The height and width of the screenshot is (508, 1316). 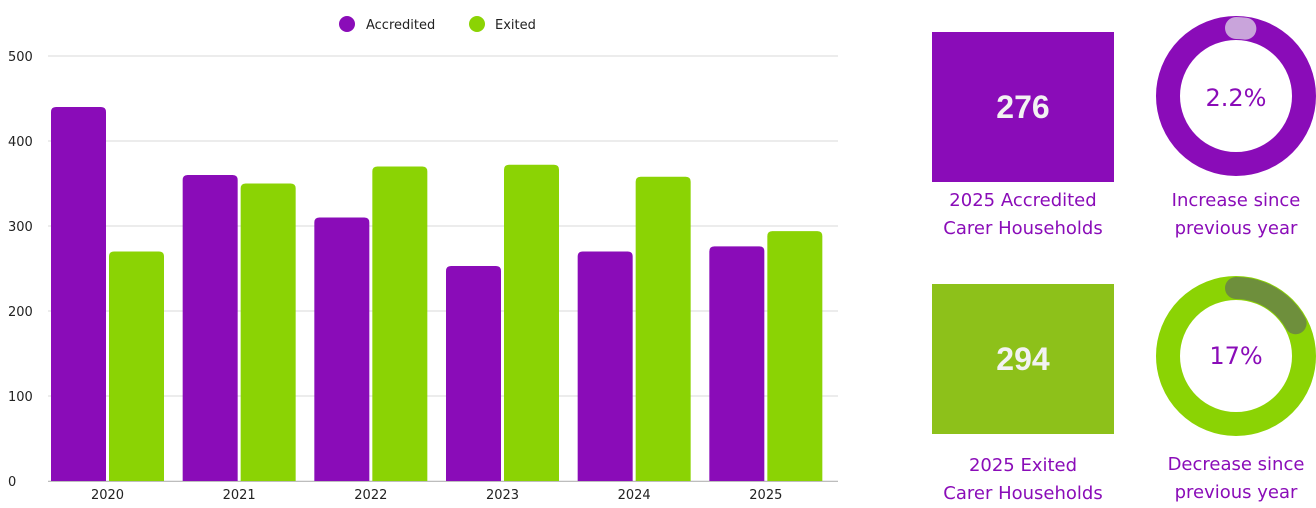 I want to click on exited-stat-box: 294, so click(x=1023, y=359).